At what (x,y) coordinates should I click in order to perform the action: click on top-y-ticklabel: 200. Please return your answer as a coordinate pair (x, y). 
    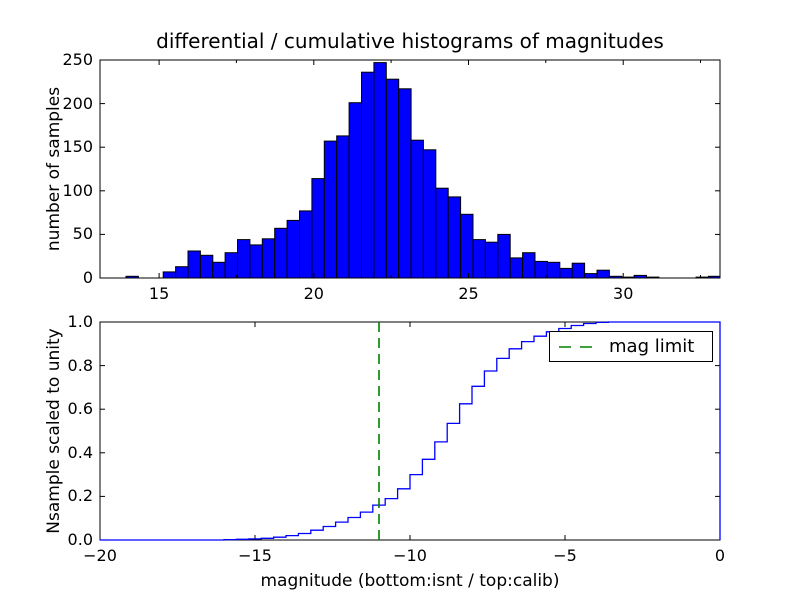
    Looking at the image, I should click on (77, 103).